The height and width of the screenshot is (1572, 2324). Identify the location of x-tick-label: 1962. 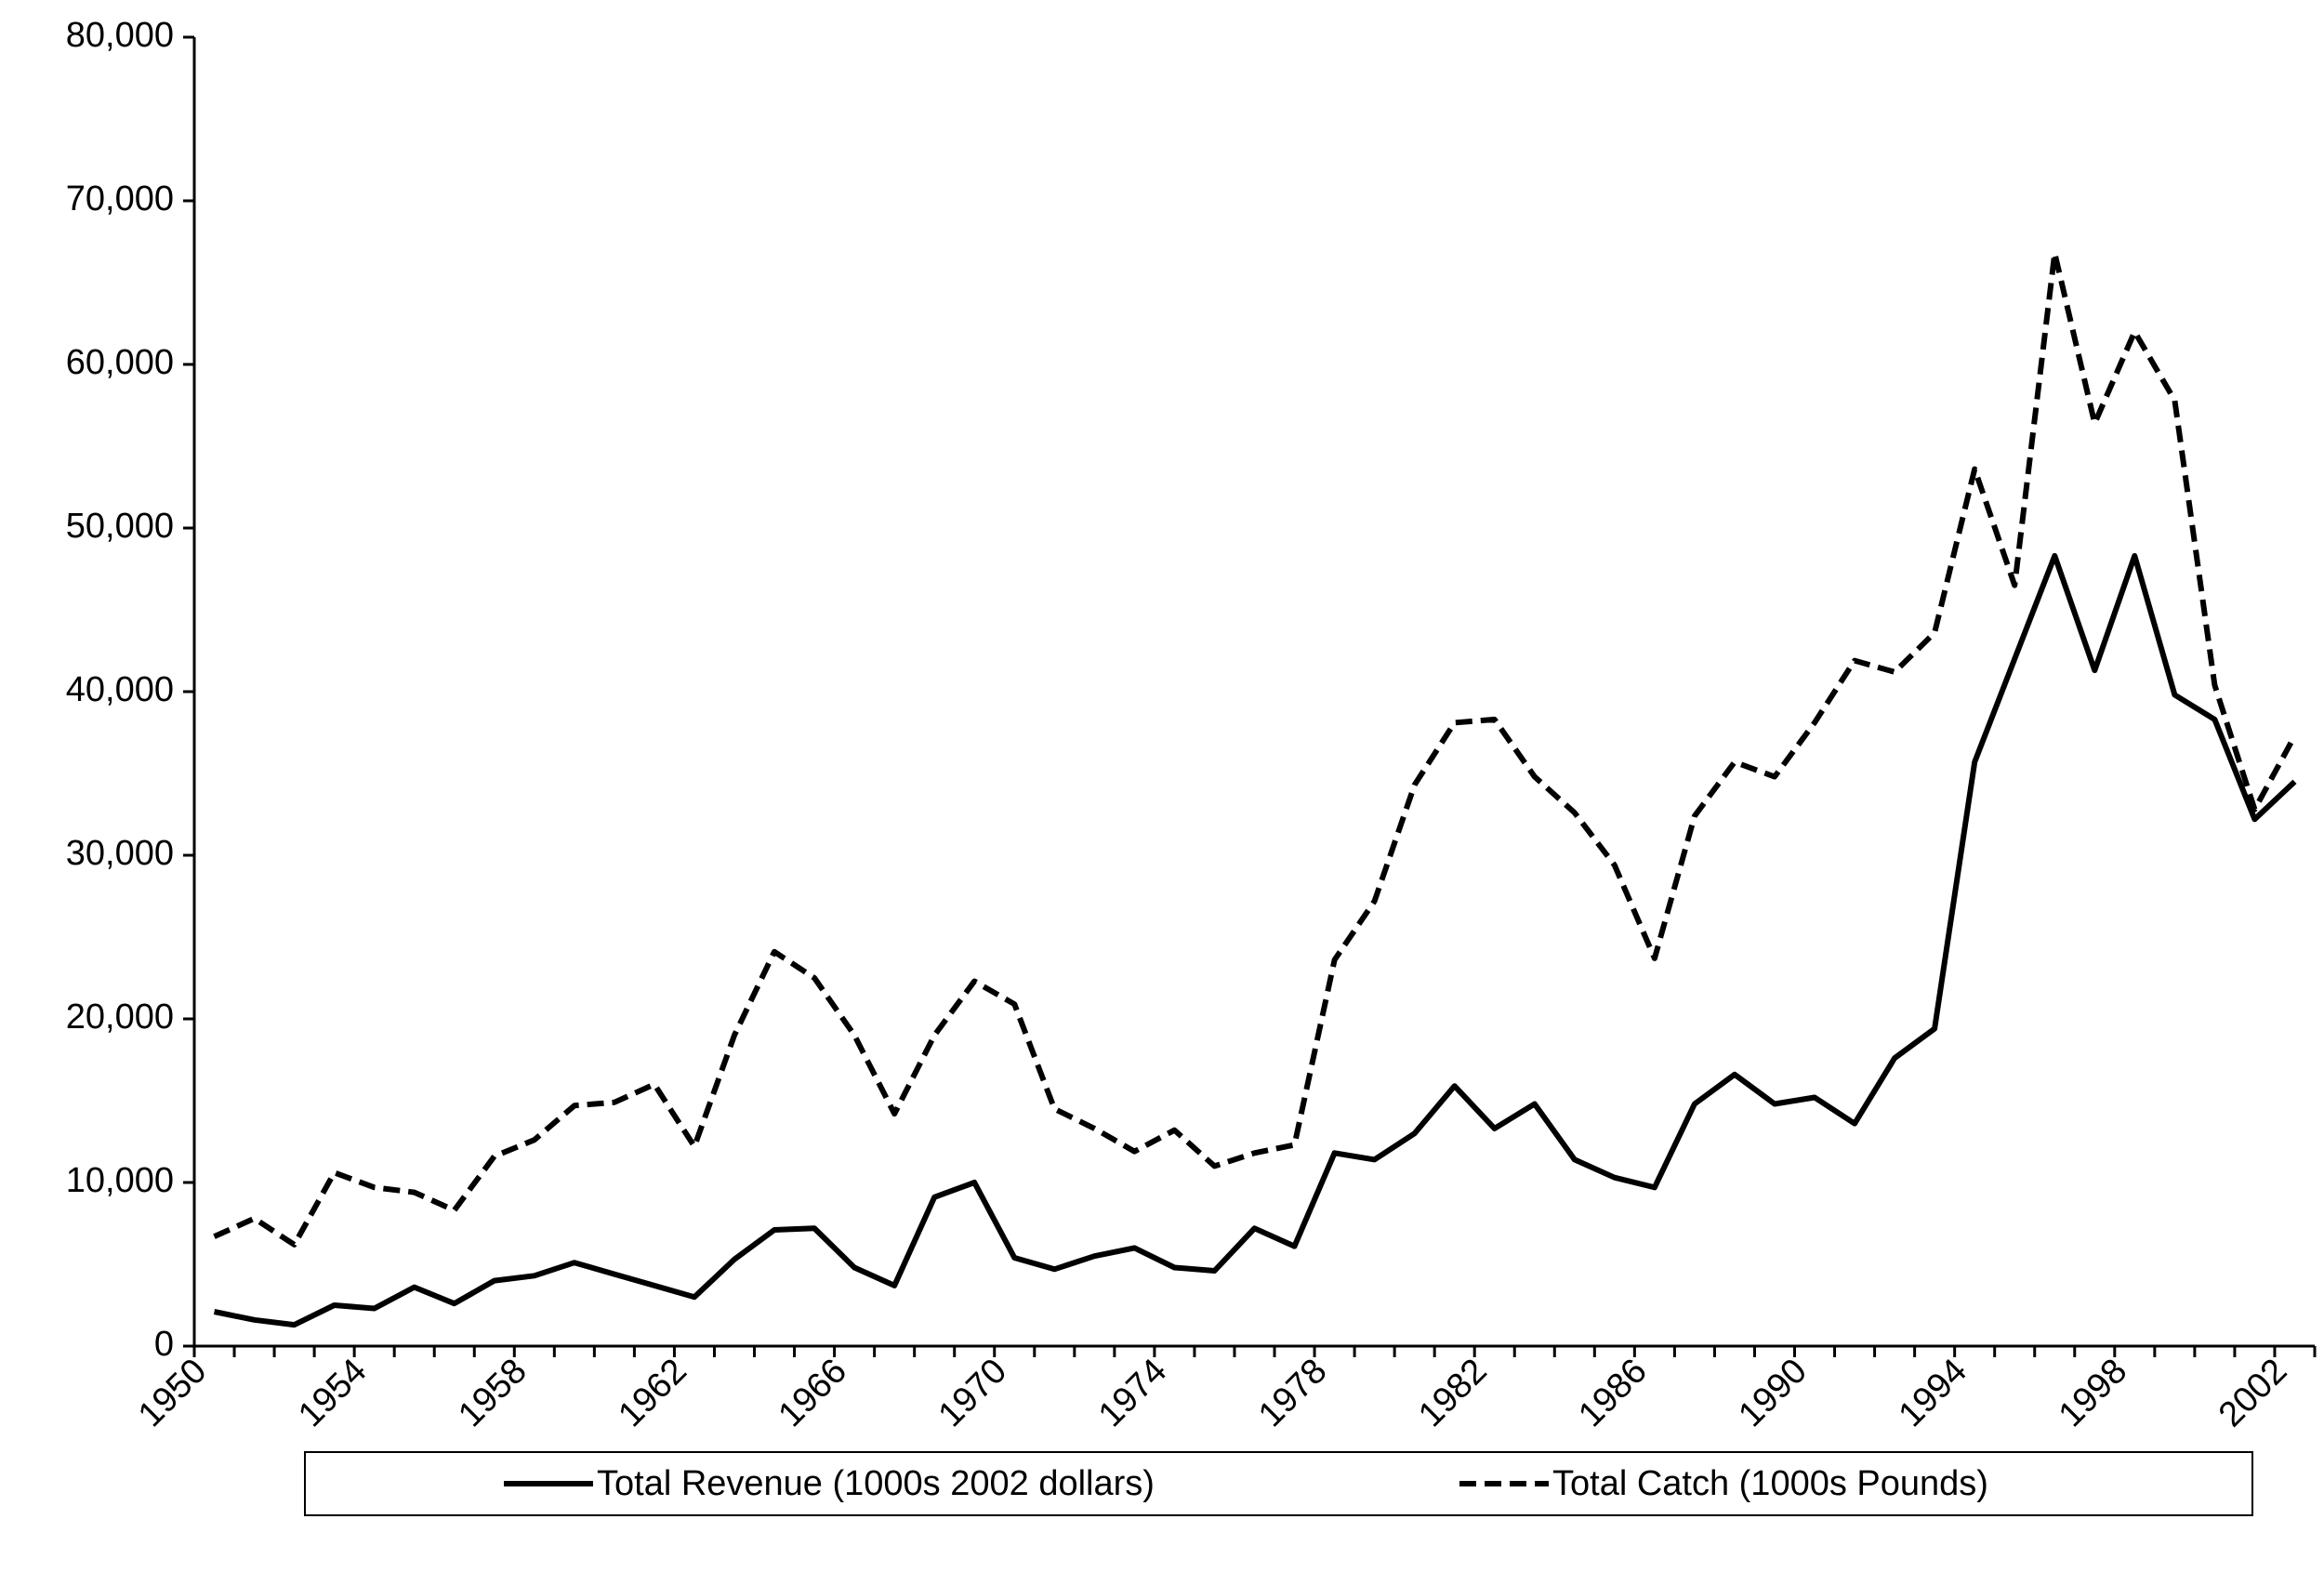
(652, 1393).